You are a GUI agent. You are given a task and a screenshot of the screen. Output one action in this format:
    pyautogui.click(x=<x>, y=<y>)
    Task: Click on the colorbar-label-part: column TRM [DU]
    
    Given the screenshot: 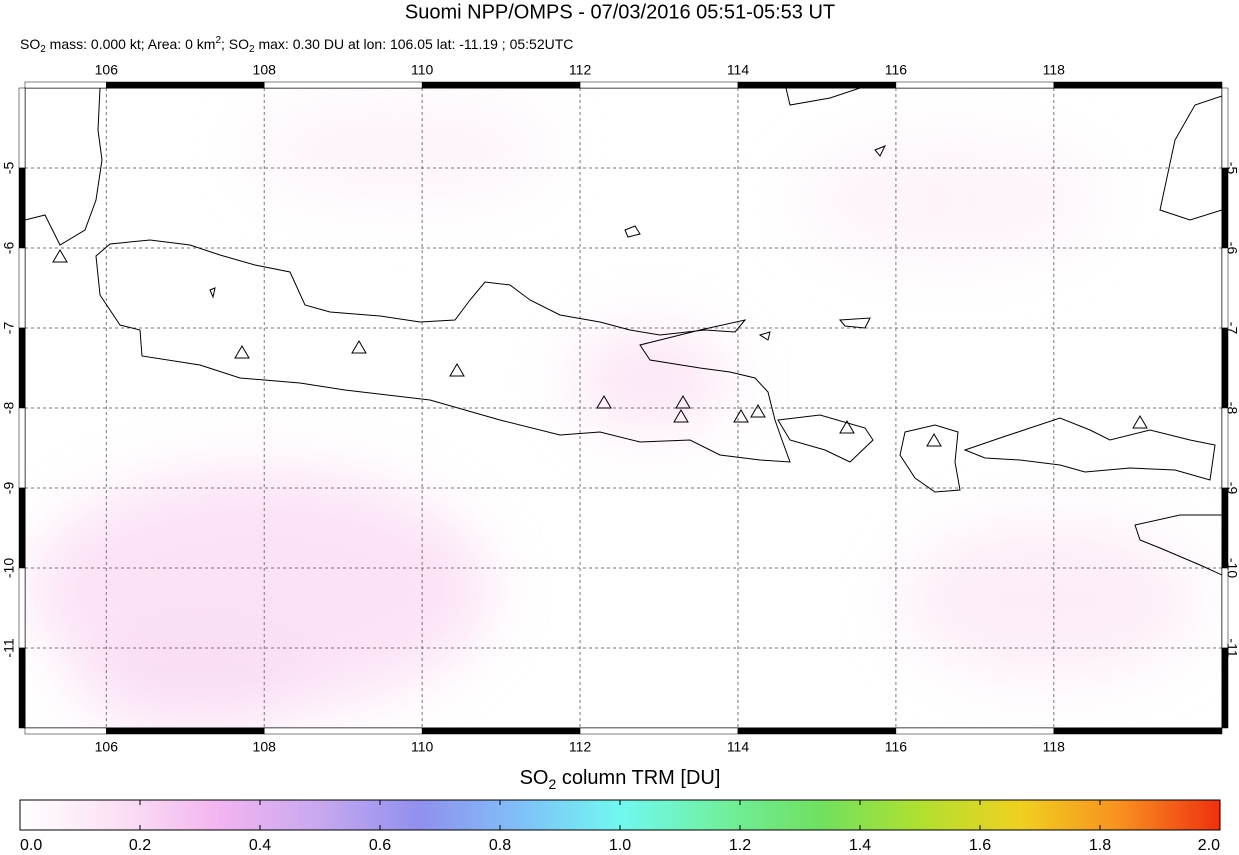 What is the action you would take?
    pyautogui.click(x=638, y=778)
    